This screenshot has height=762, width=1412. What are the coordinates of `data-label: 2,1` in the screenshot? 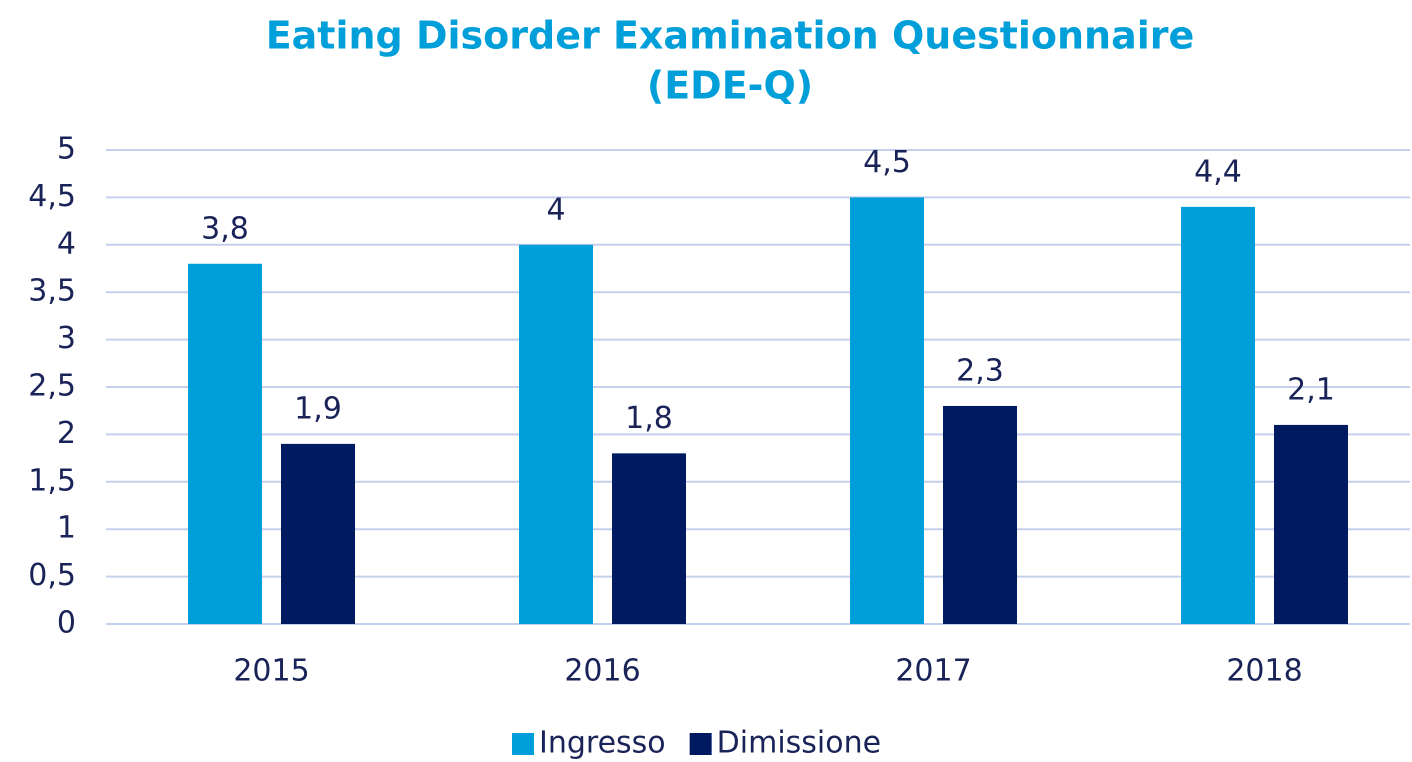 It's located at (1311, 389).